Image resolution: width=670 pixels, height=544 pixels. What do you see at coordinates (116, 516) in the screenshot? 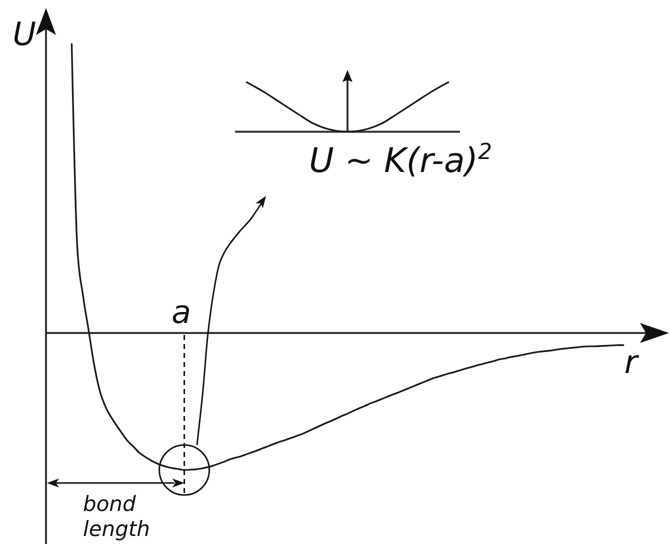
I see `text: bond length` at bounding box center [116, 516].